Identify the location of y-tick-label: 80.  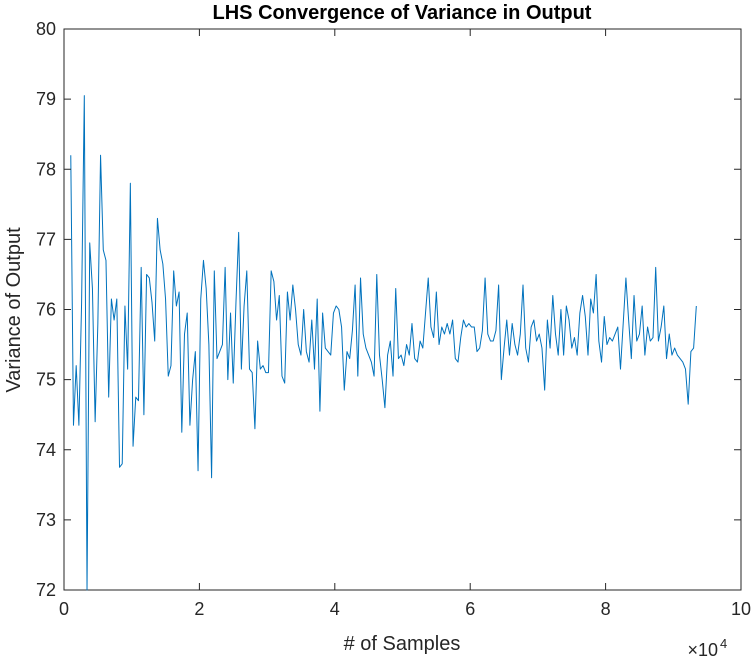
(46, 29).